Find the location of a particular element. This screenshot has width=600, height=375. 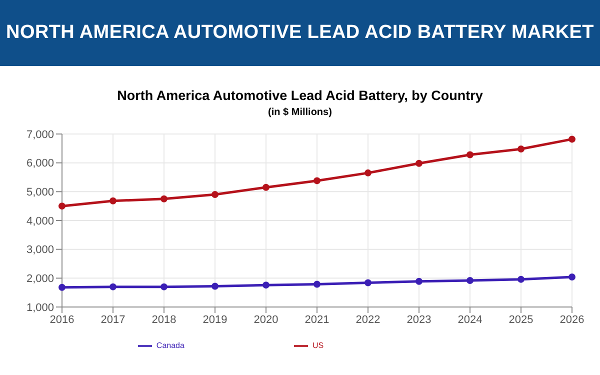

x-tick-label: 2024 is located at coordinates (470, 320).